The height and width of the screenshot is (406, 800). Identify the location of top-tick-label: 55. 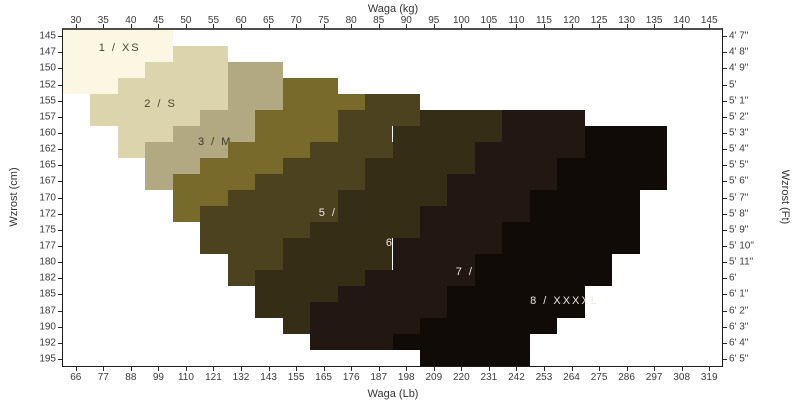
(213, 20).